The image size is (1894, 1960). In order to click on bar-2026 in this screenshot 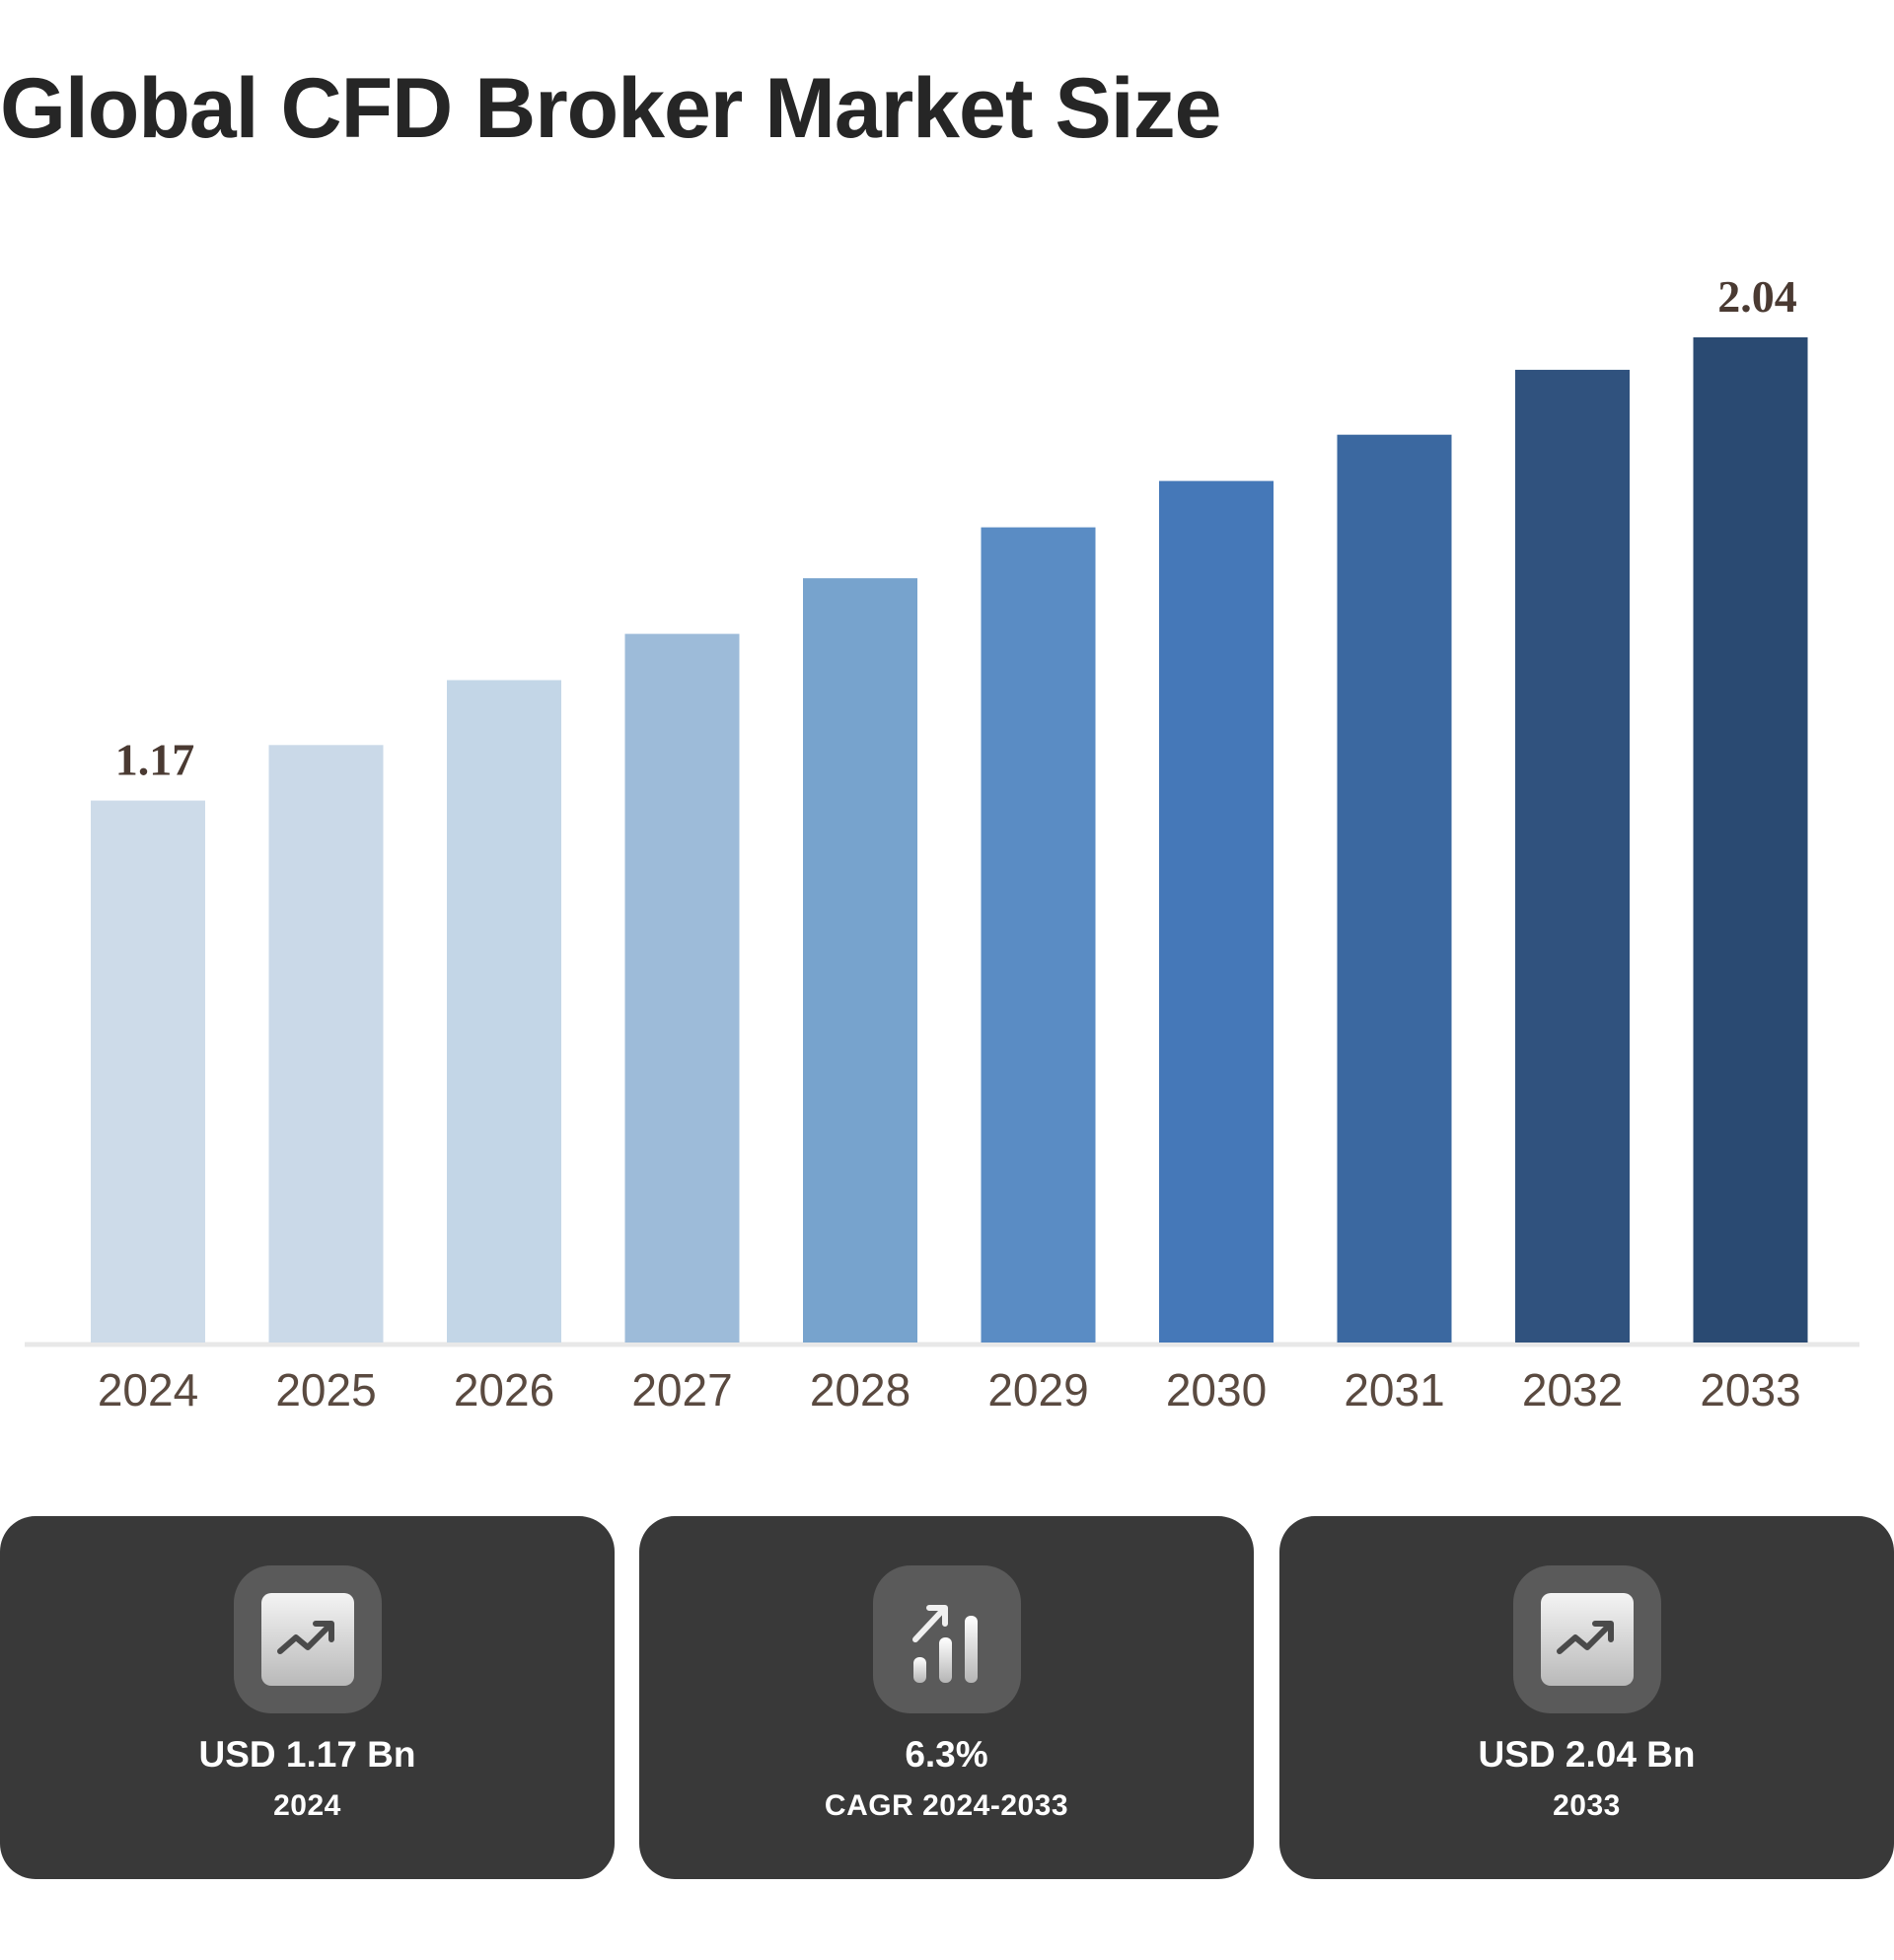, I will do `click(504, 1011)`.